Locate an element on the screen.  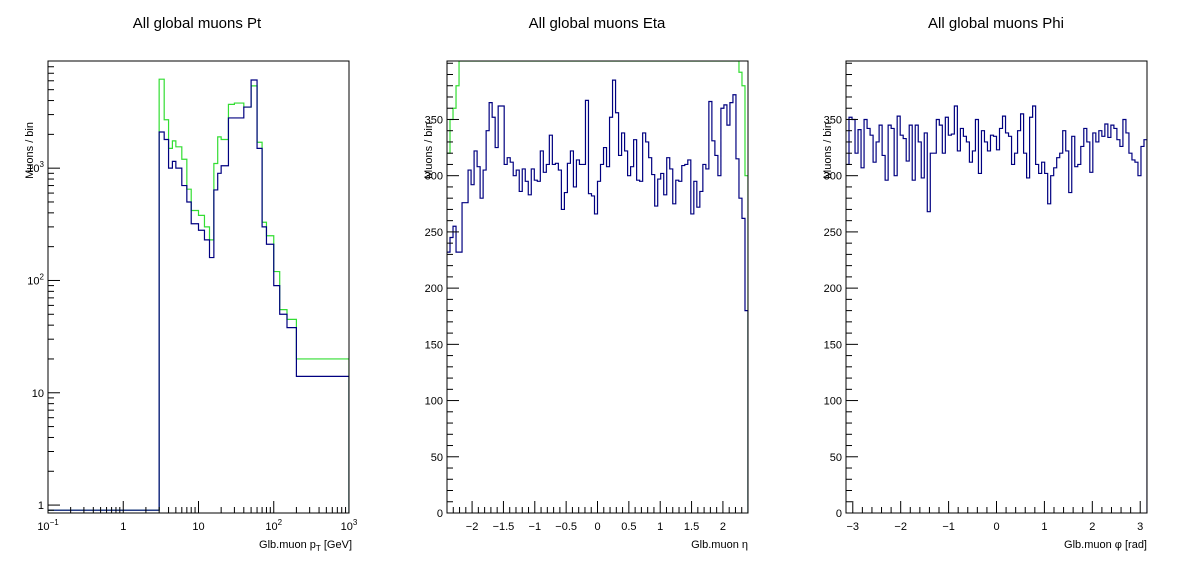
eta-x-tick-label: −0.5 is located at coordinates (566, 527).